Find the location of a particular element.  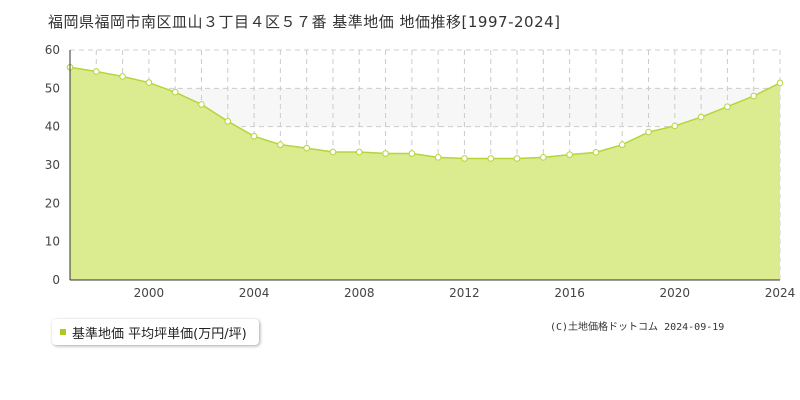

x-tick-label: 2016 is located at coordinates (569, 293).